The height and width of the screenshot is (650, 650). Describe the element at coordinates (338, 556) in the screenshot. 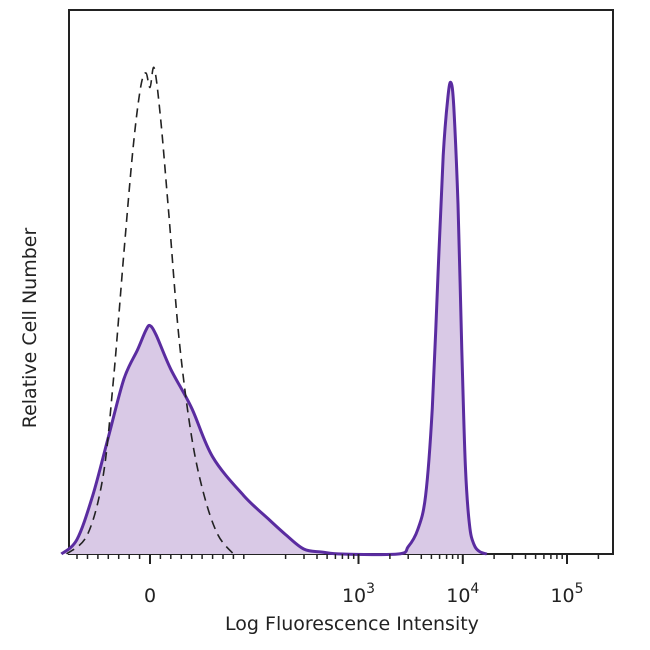

I see `x-axis-minor-ticks` at that location.